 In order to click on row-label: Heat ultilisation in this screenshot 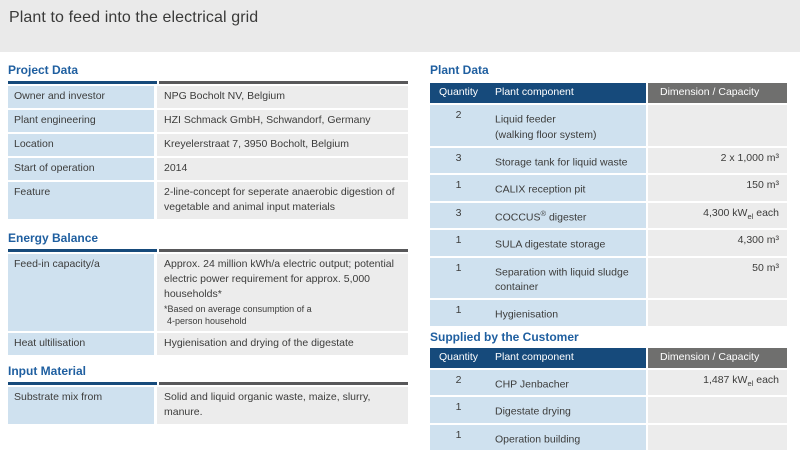, I will do `click(81, 344)`.